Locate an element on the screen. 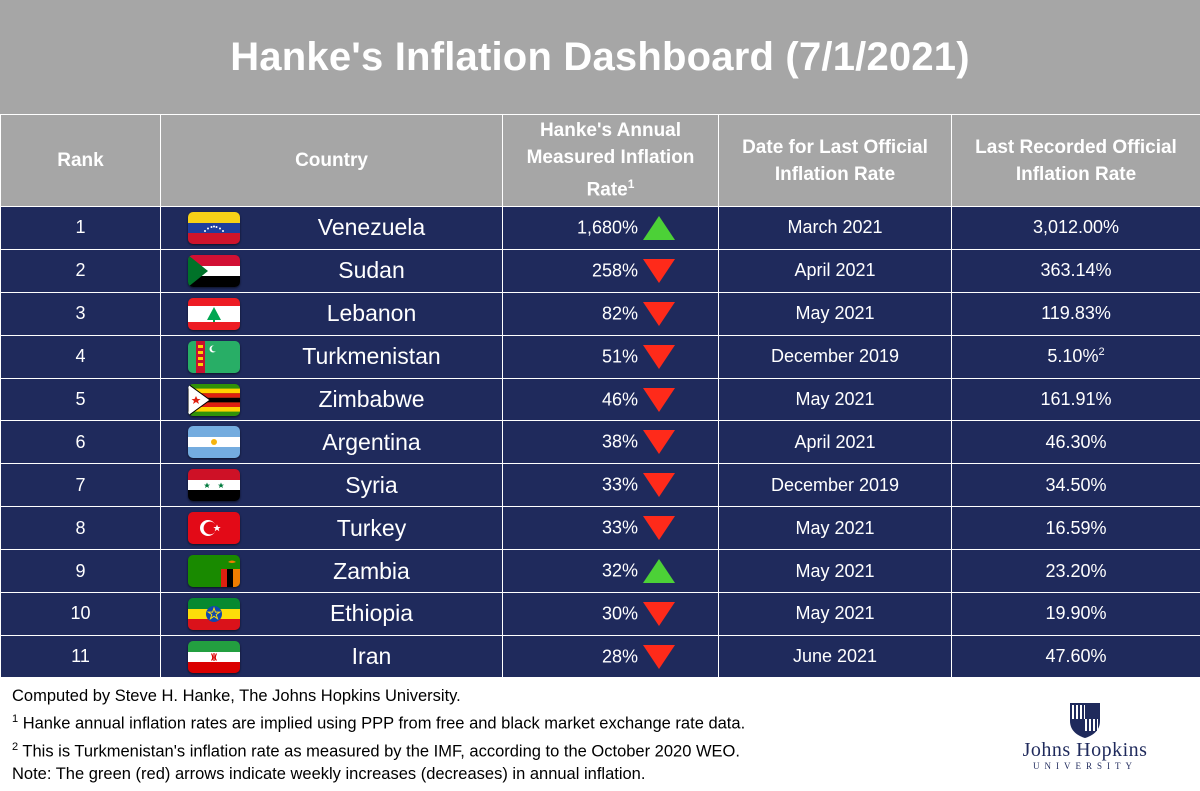 This screenshot has height=791, width=1200. country-cell: Venezuela is located at coordinates (331, 228).